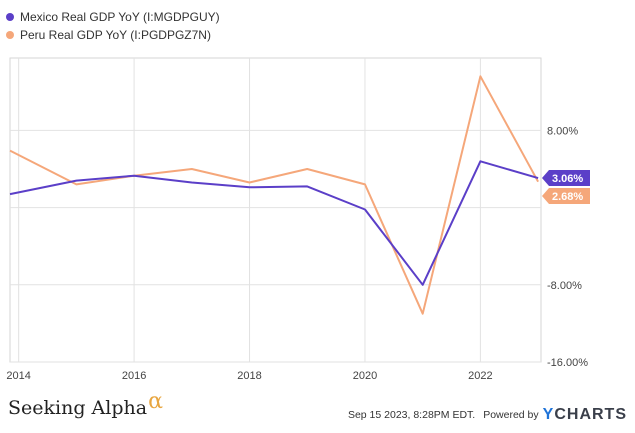 The height and width of the screenshot is (433, 635). What do you see at coordinates (115, 35) in the screenshot?
I see `legend-label-peru: Peru Real GDP YoY (I:PGDPGZ7N)` at bounding box center [115, 35].